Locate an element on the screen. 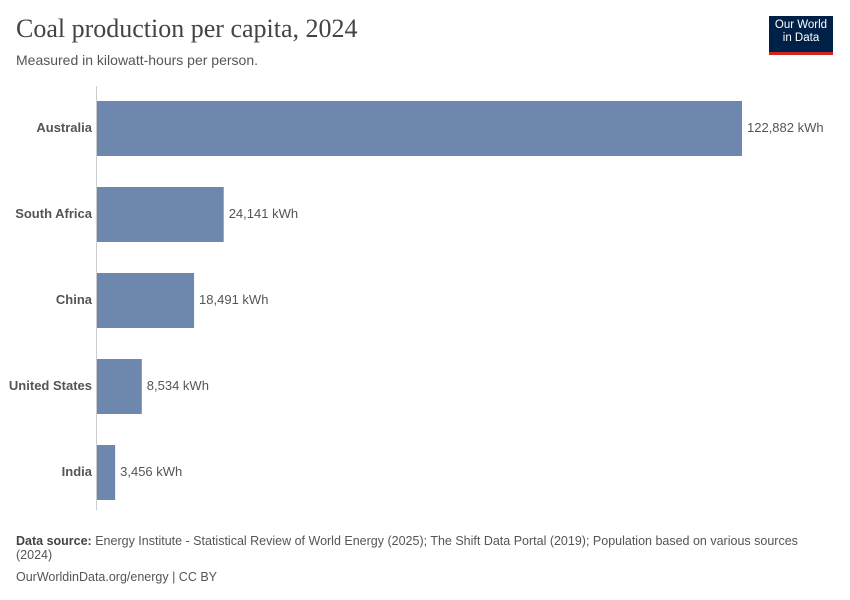 The image size is (850, 600). value-label: 18,491 kWh is located at coordinates (233, 299).